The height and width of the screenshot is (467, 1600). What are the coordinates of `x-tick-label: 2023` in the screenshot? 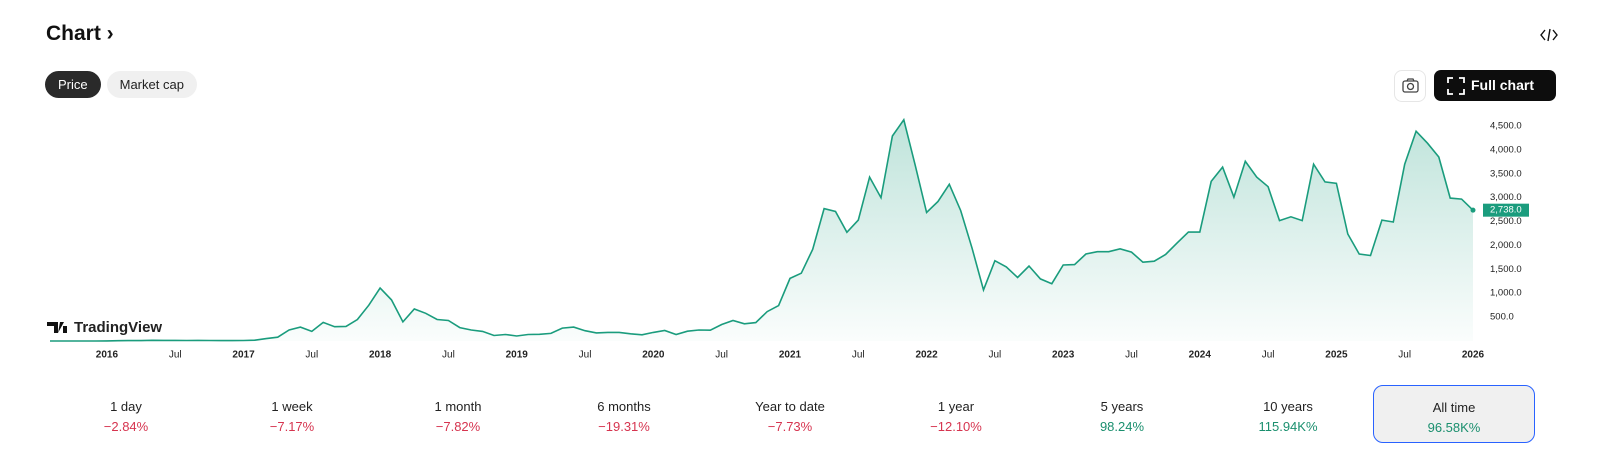 It's located at (1063, 355).